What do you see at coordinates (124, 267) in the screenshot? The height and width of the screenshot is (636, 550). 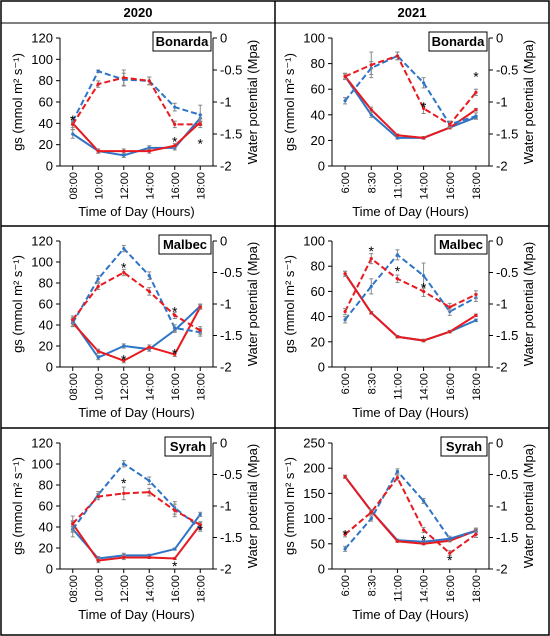 I see `p2-significance-star: *` at bounding box center [124, 267].